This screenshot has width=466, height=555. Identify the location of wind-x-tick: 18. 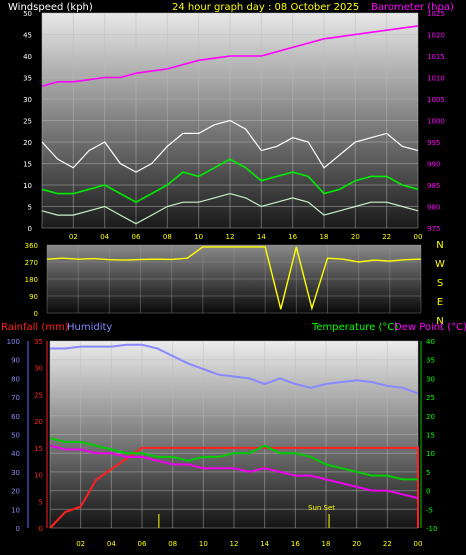
(324, 237).